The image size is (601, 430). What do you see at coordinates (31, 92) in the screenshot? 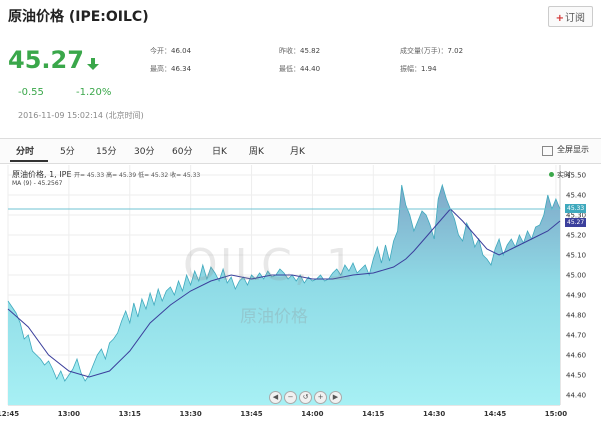
I see `price-change: -0.55` at bounding box center [31, 92].